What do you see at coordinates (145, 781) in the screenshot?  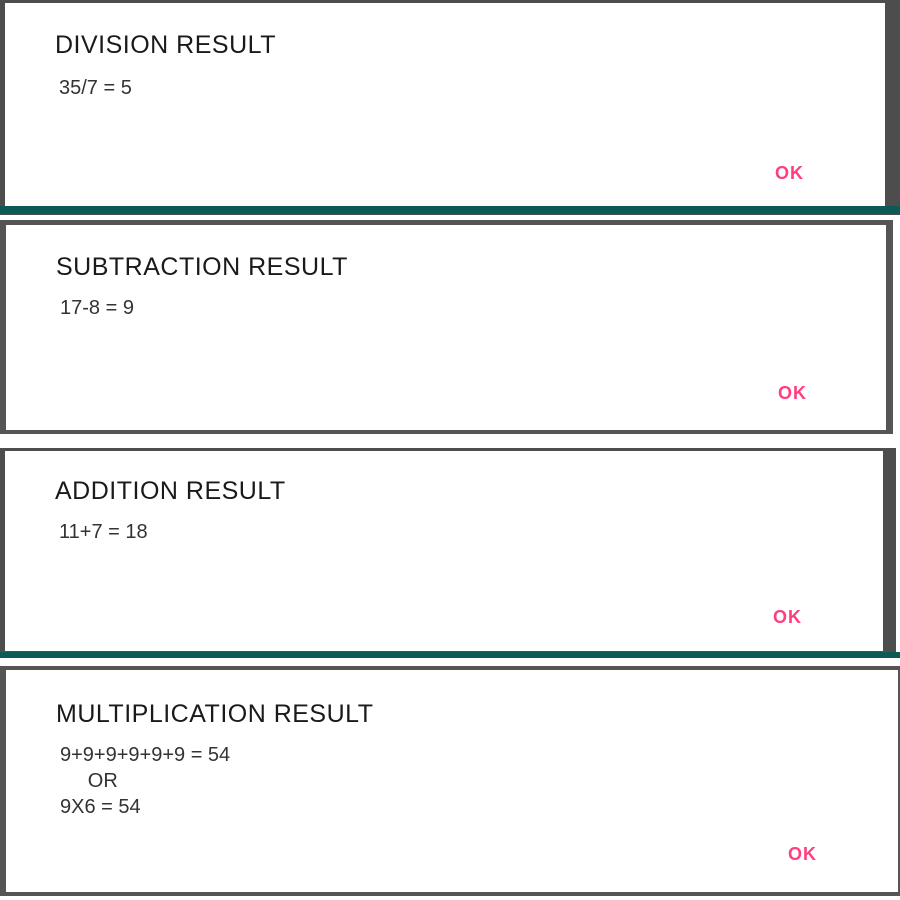 I see `dialog-message: 9+9+9+9+9+9 = 54 OR 9X6 = 54` at bounding box center [145, 781].